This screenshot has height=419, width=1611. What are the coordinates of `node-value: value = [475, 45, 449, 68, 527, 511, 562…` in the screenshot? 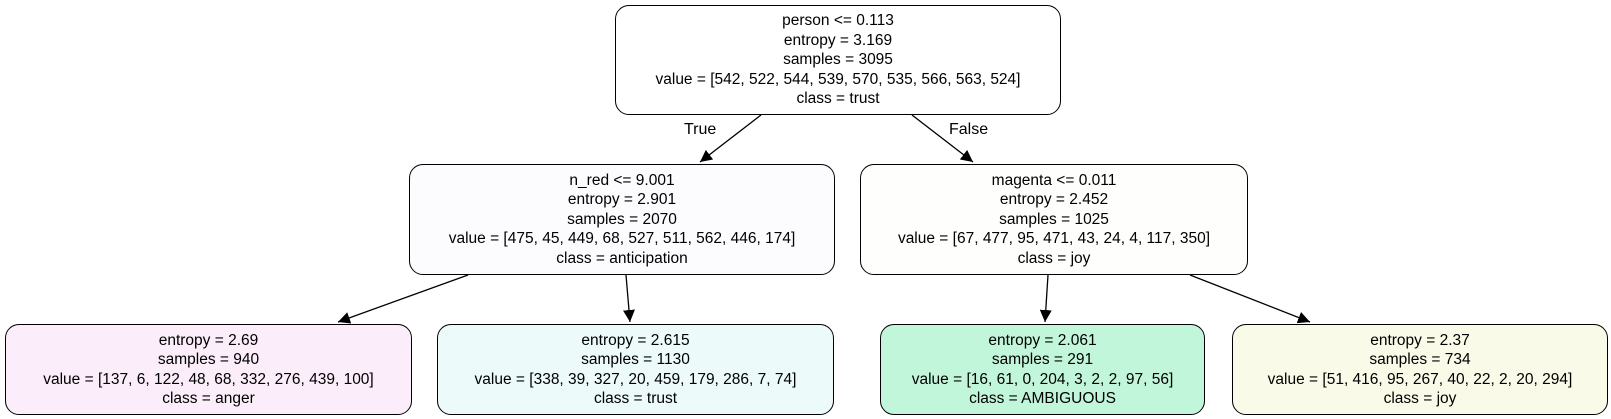 It's located at (622, 239).